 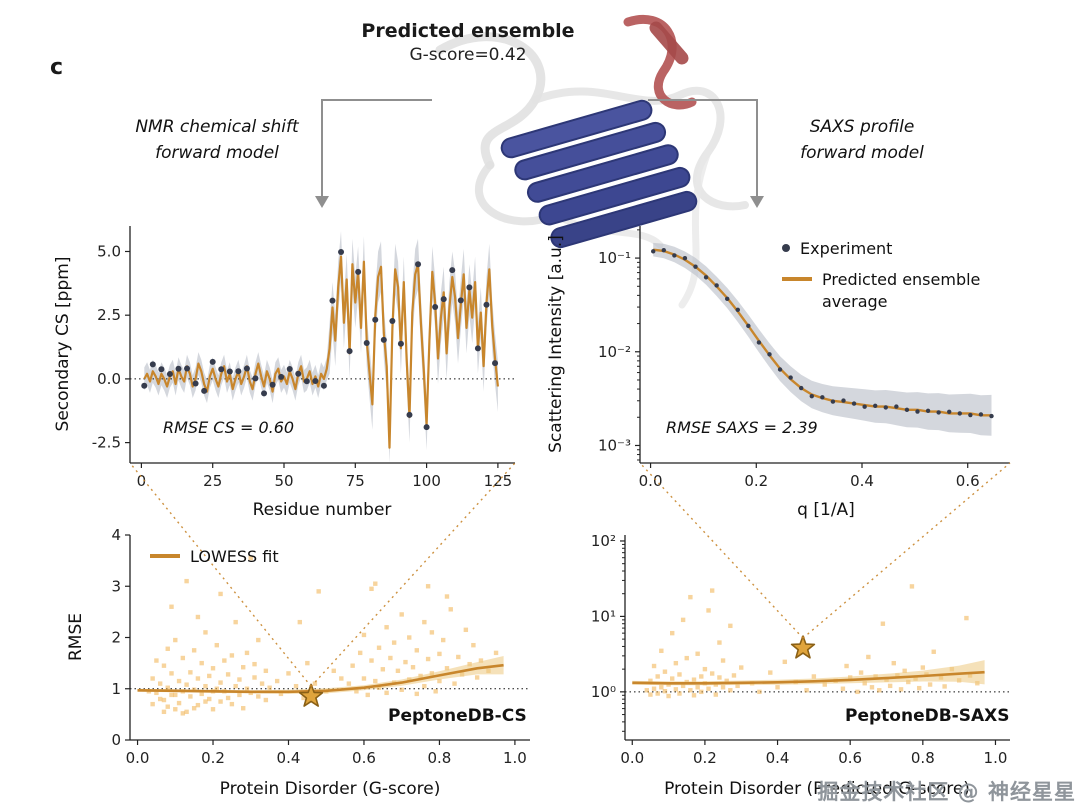 I want to click on svg-text: 25, so click(x=212, y=481).